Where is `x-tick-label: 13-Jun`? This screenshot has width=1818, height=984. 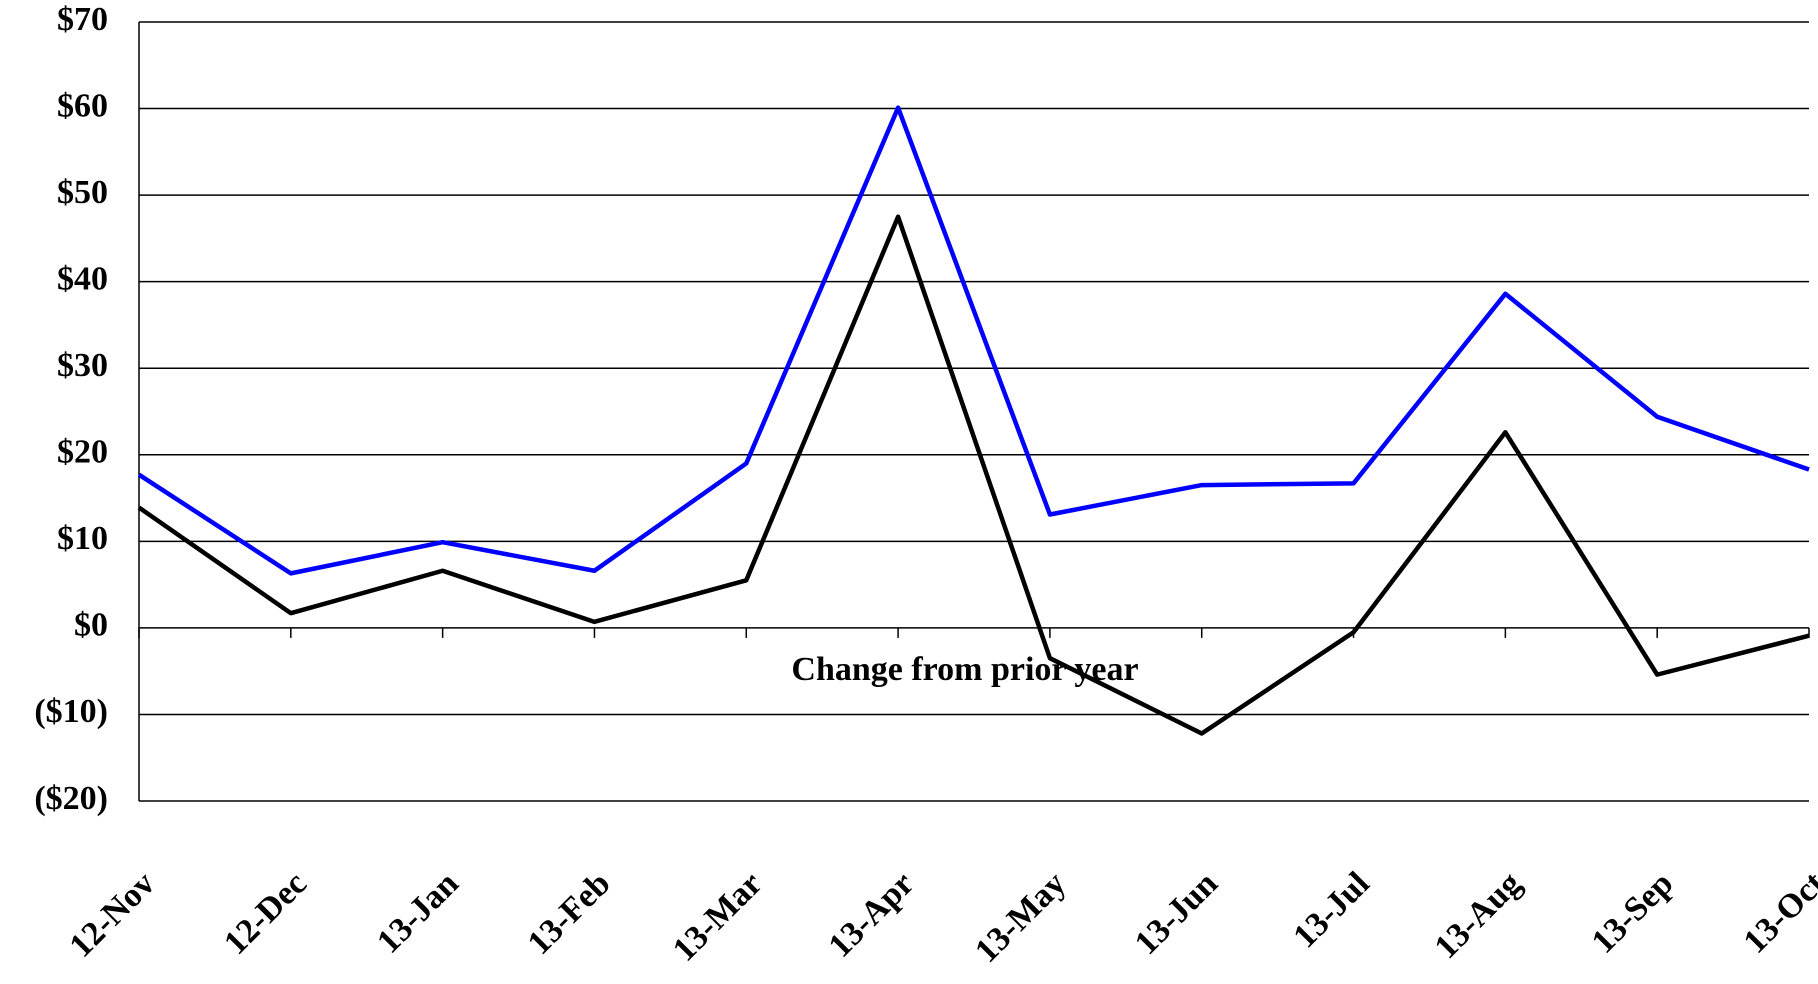
x-tick-label: 13-Jun is located at coordinates (1176, 913).